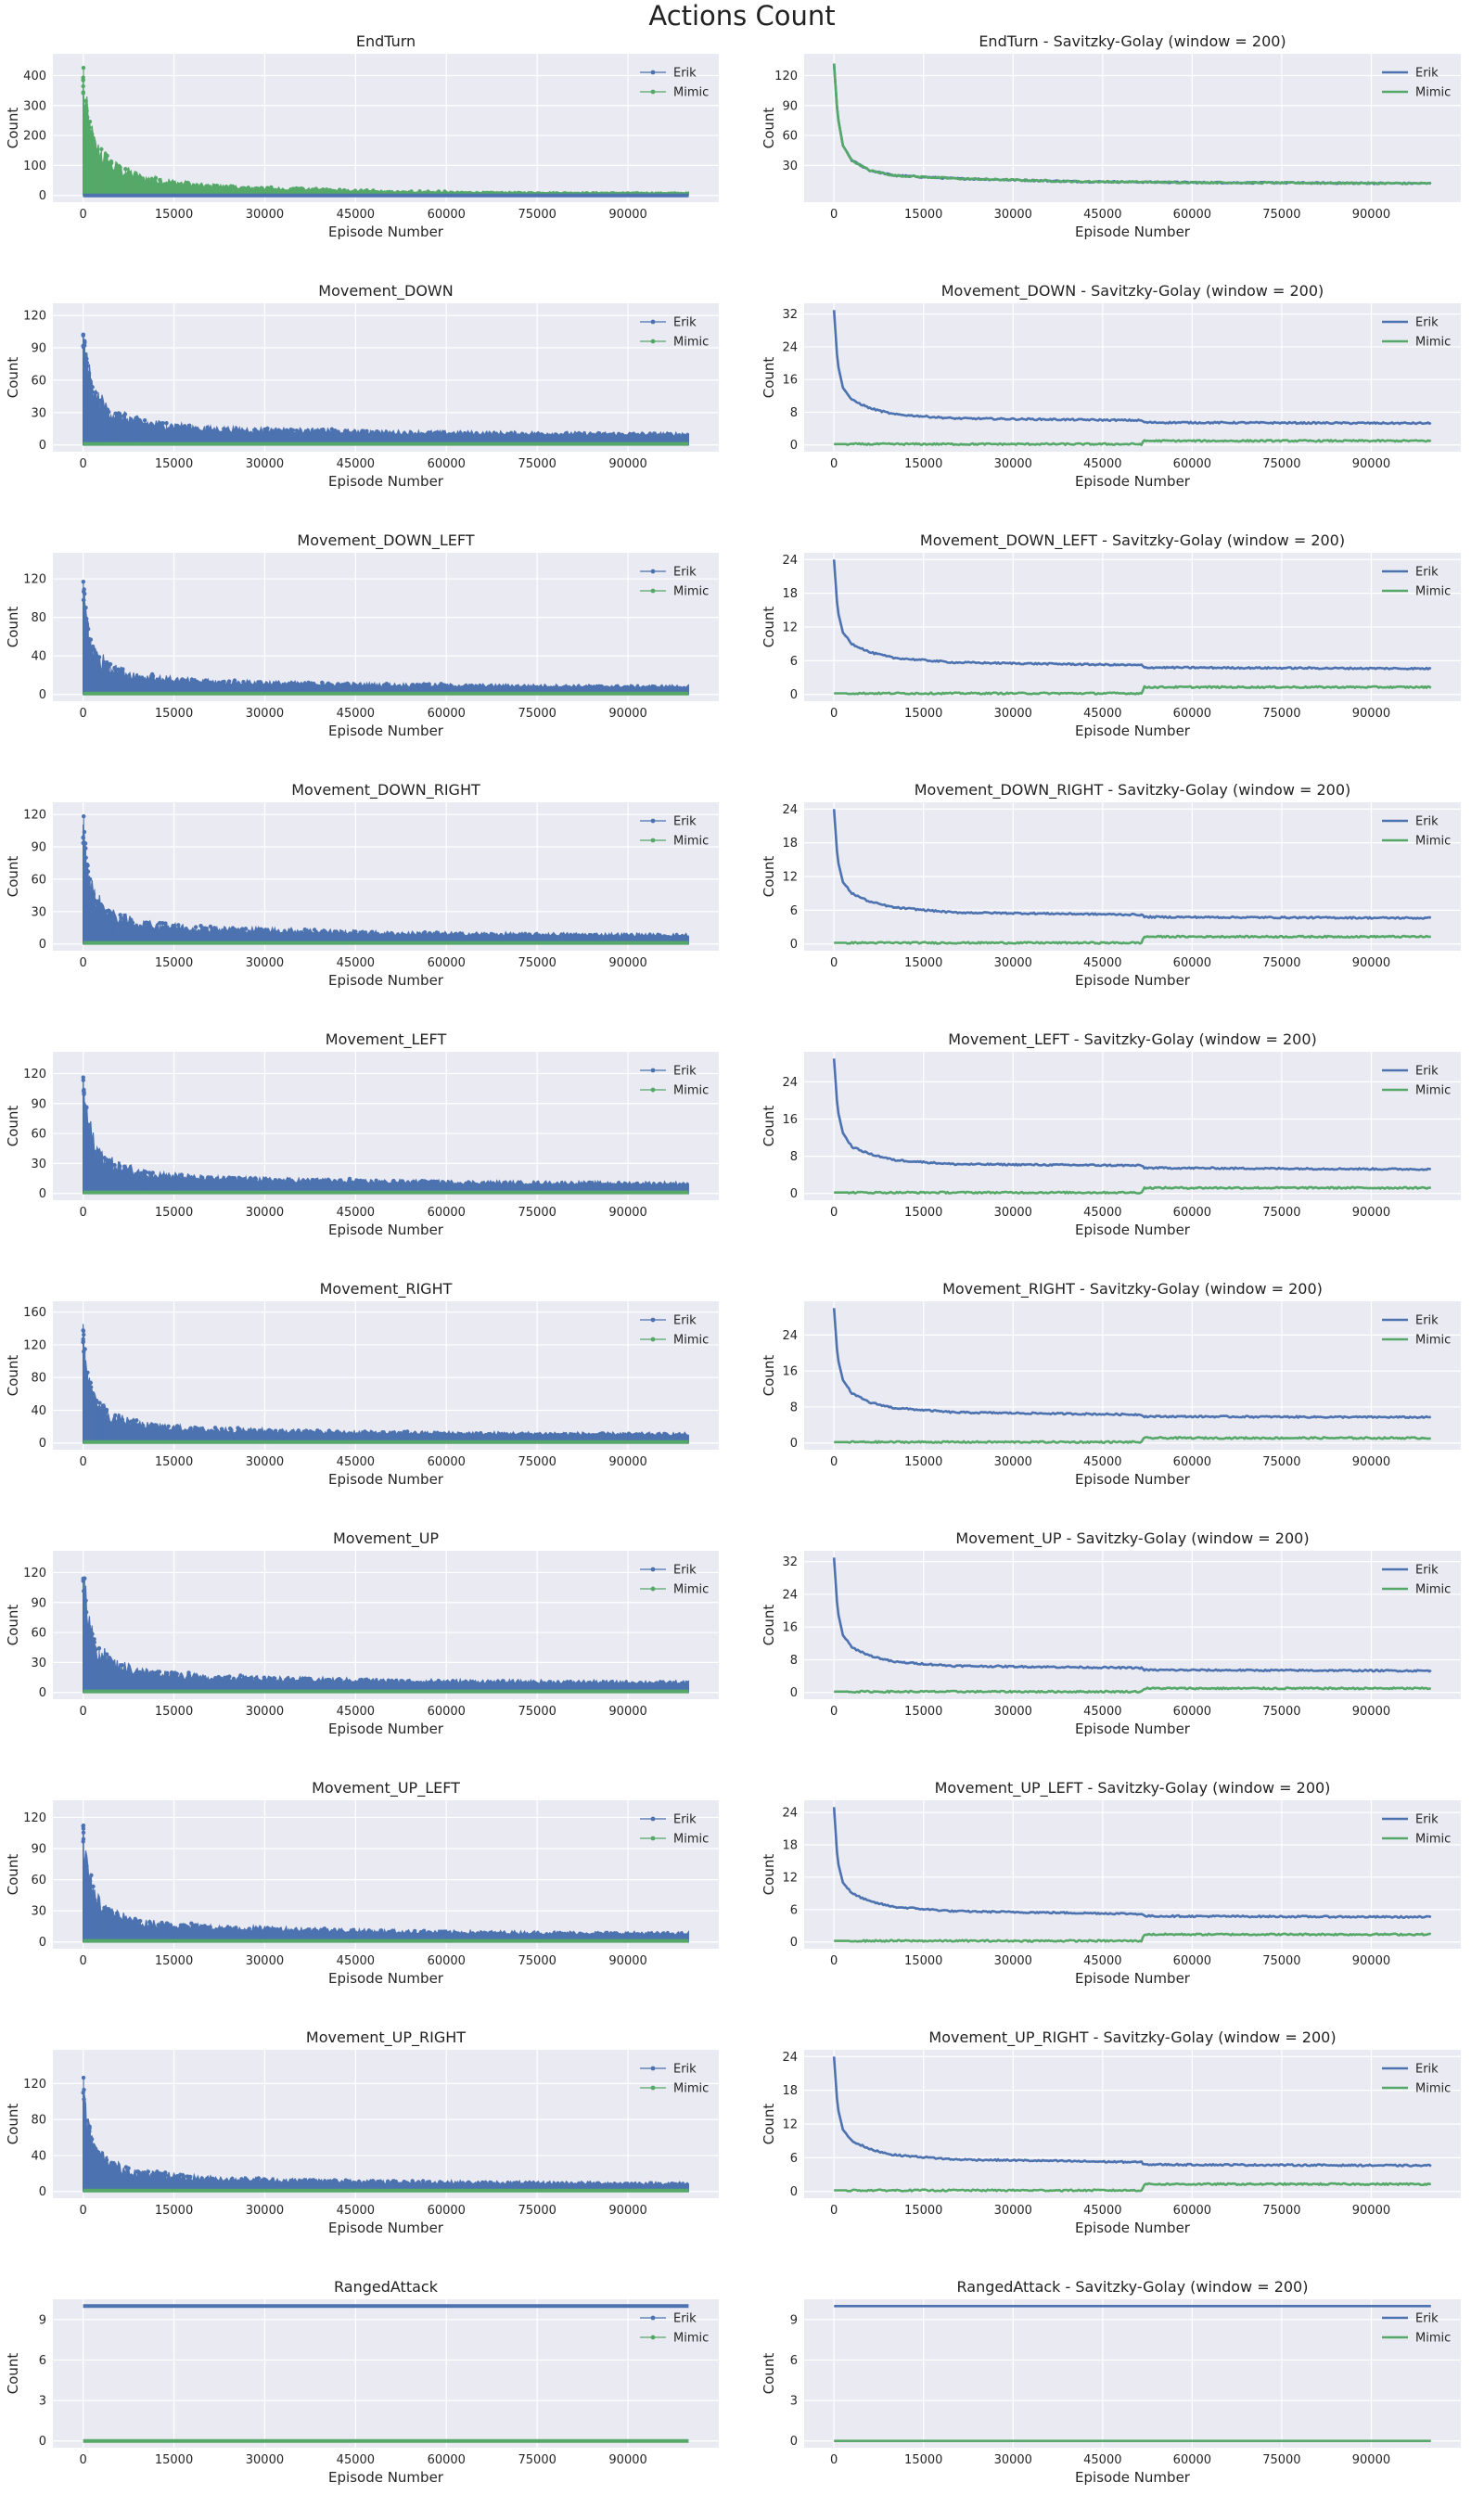  Describe the element at coordinates (790, 1628) in the screenshot. I see `y-tick-label: 16` at that location.